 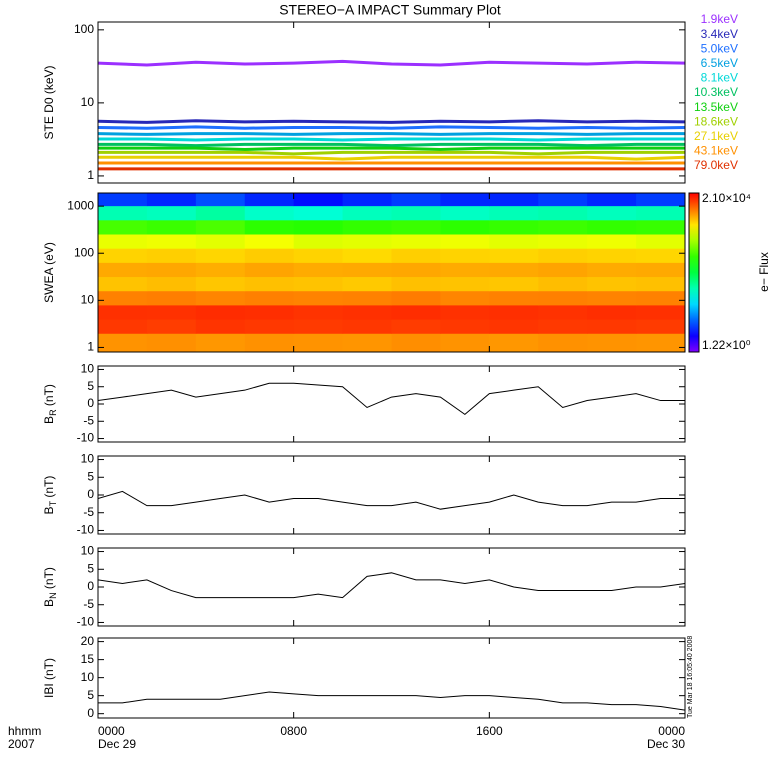 What do you see at coordinates (49, 272) in the screenshot?
I see `y-axis-label: SWEA (eV)` at bounding box center [49, 272].